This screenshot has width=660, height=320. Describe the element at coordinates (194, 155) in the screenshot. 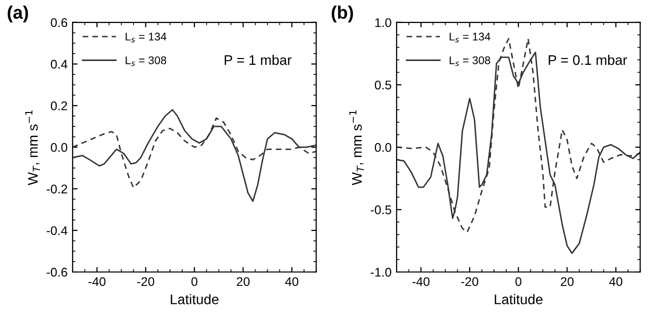

I see `line-series` at that location.